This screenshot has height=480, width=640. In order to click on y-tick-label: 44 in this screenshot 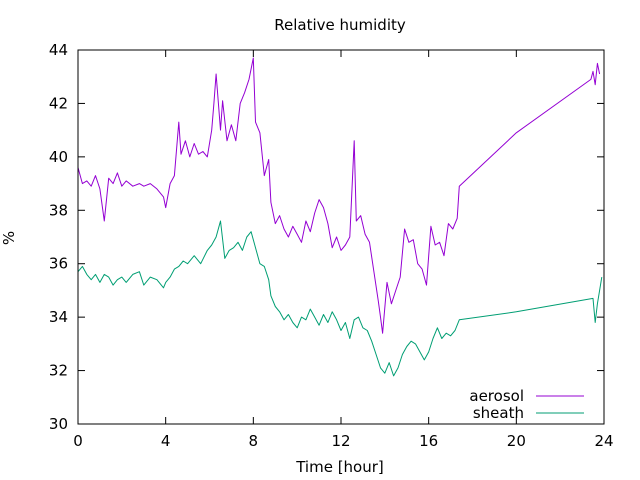, I will do `click(58, 50)`.